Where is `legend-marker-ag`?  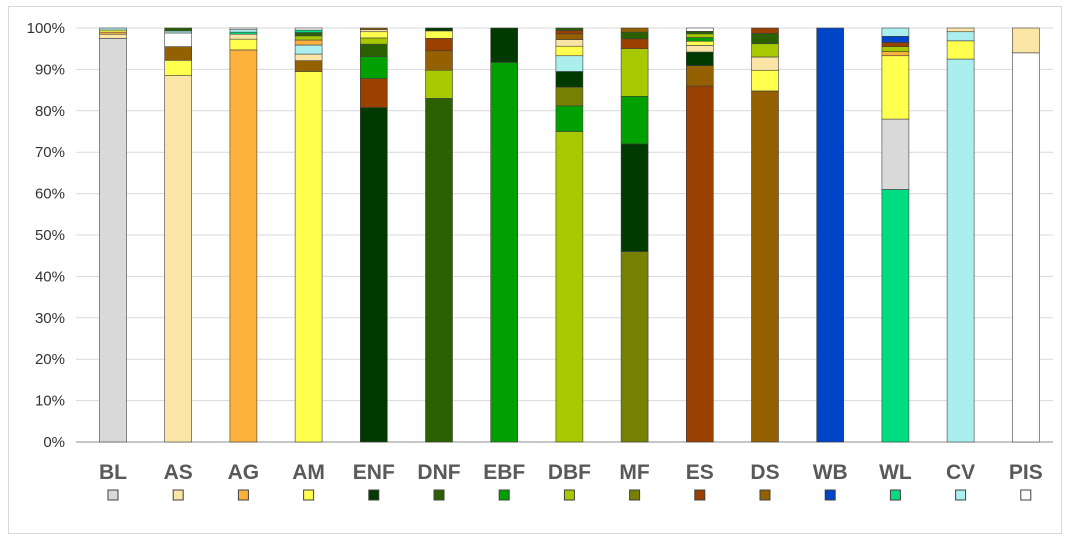
legend-marker-ag is located at coordinates (243, 495).